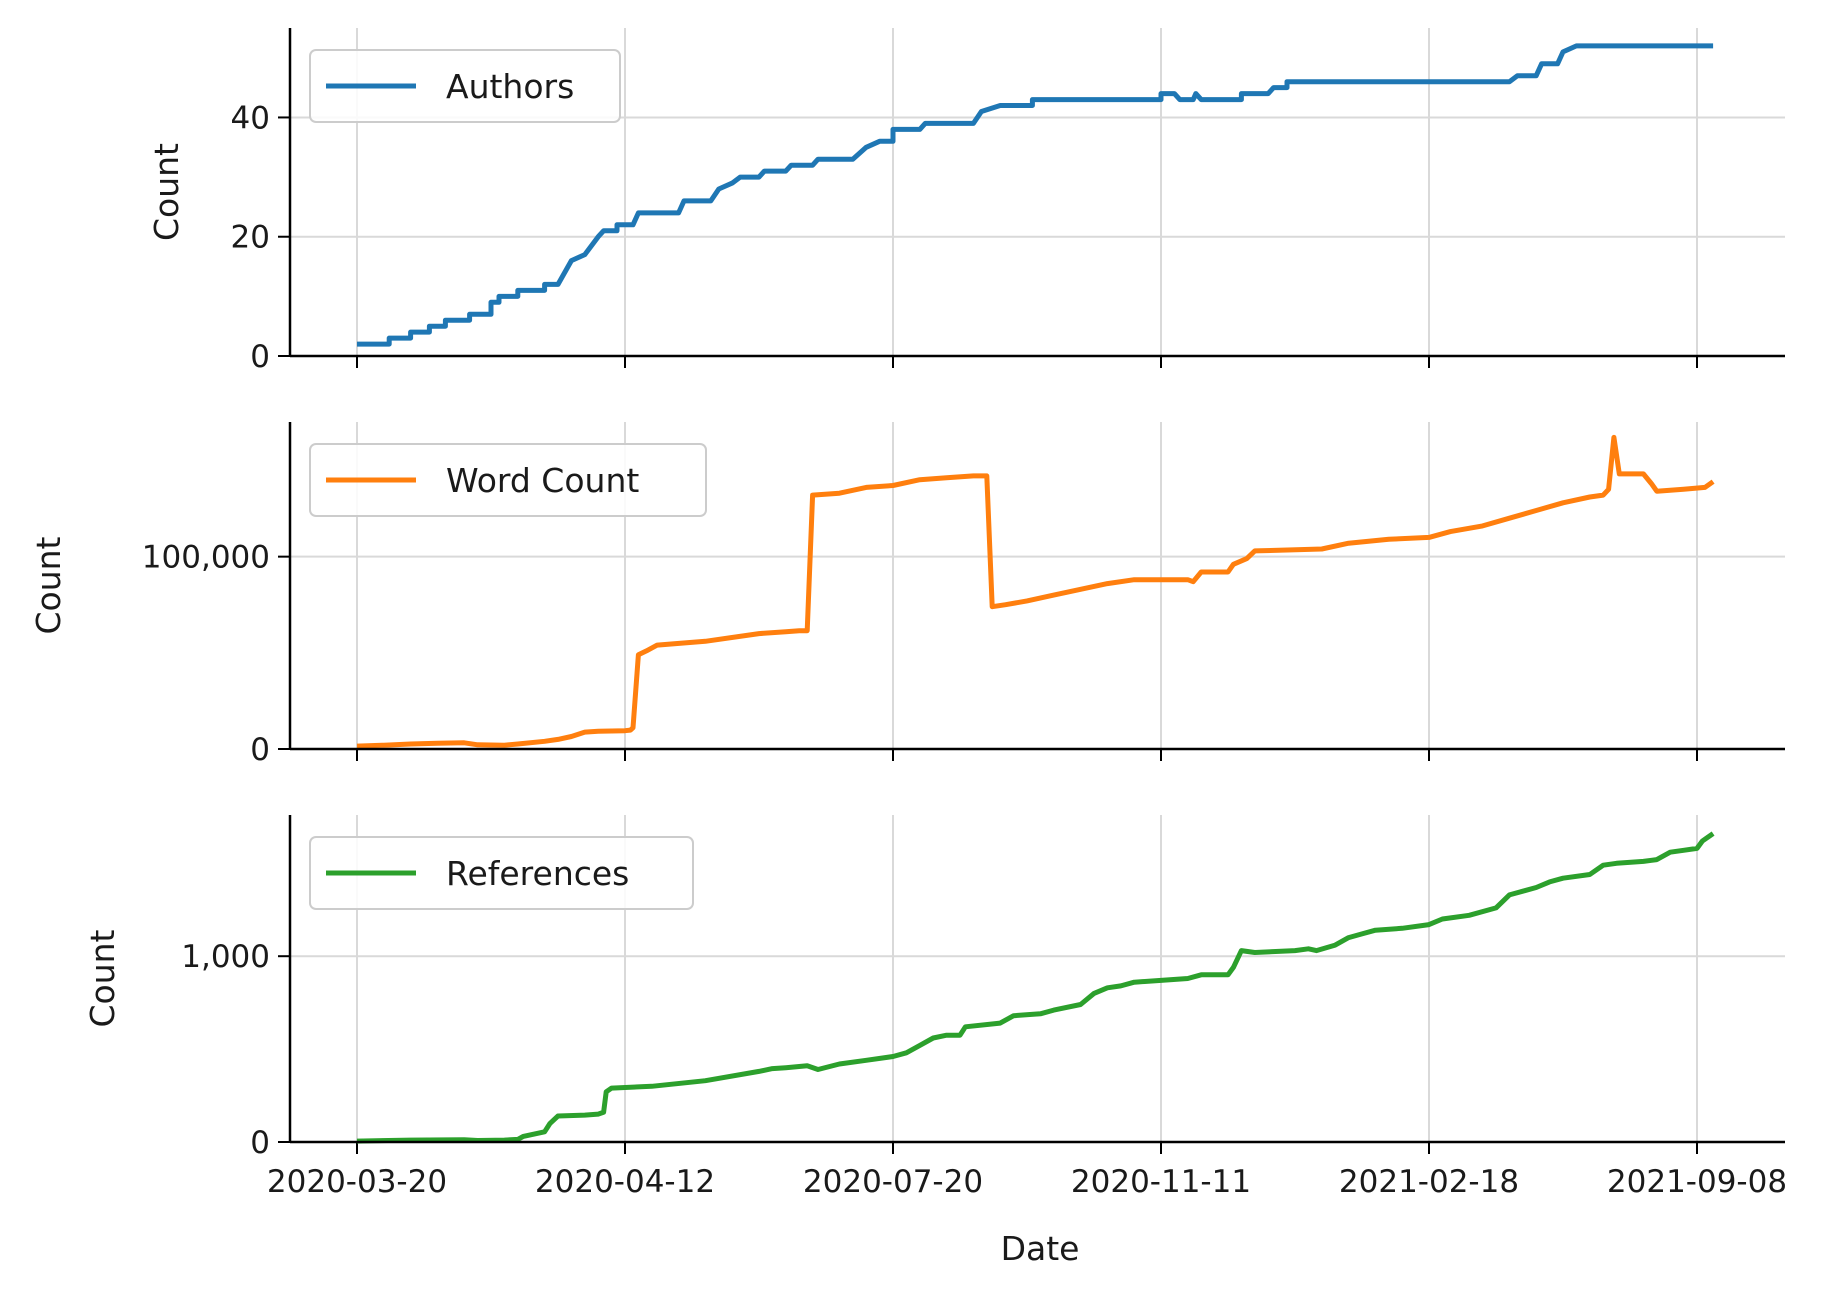 The image size is (1846, 1294). I want to click on x-tick-label: 2020-04-12, so click(625, 1182).